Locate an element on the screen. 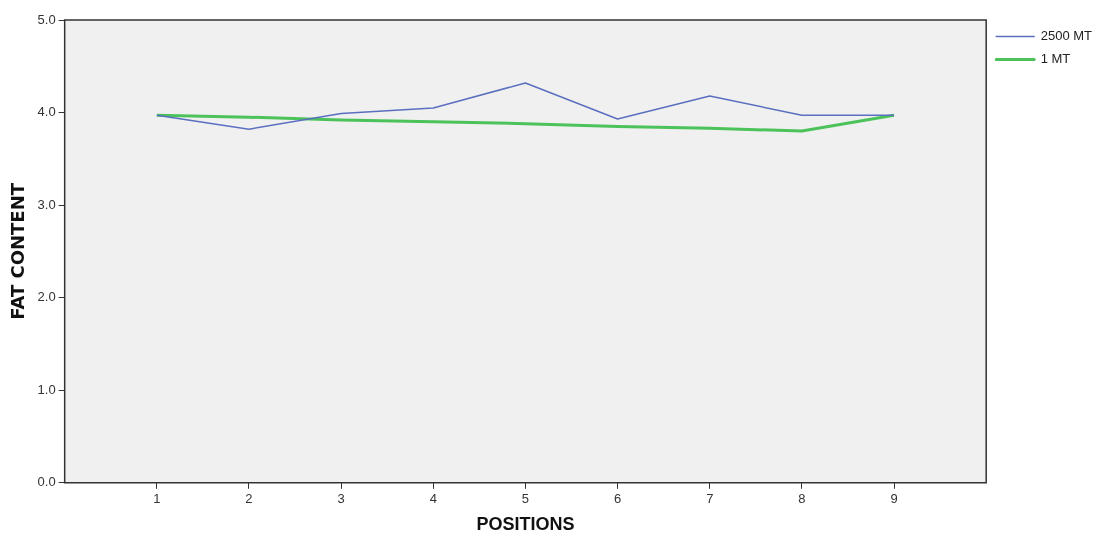 The width and height of the screenshot is (1112, 545). y-tick-label: 2.0 is located at coordinates (46, 297).